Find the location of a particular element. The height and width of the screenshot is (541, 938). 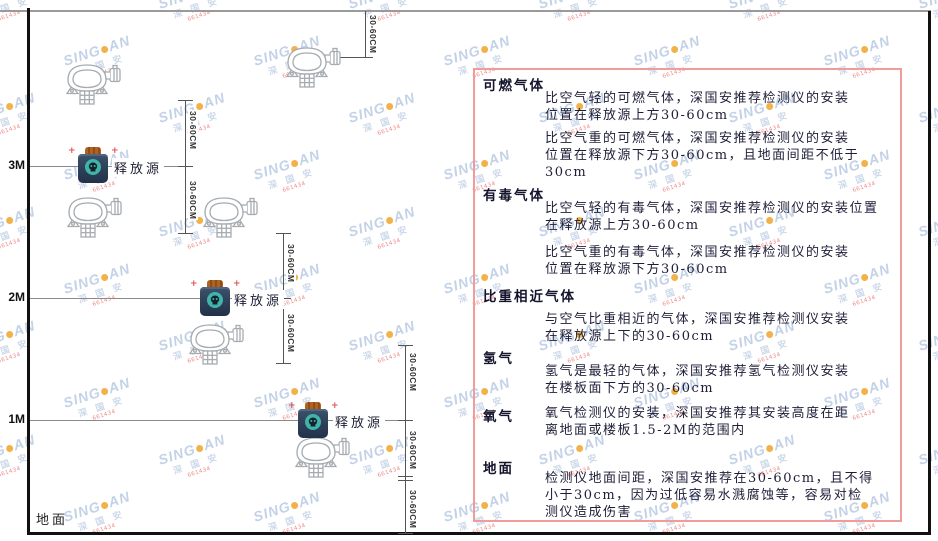

dimension-line is located at coordinates (365, 34).